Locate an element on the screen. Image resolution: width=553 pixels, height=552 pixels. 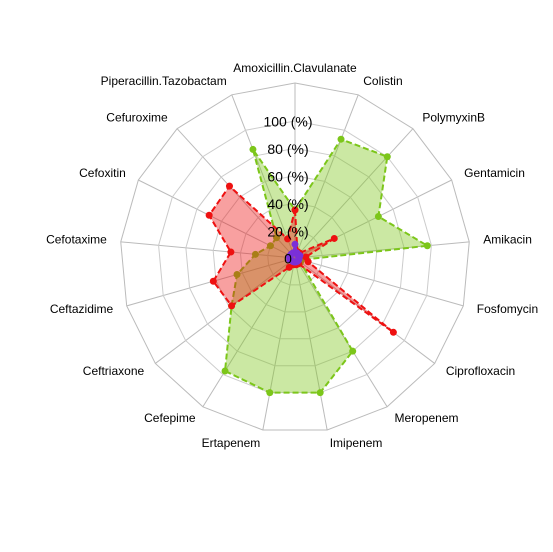
y-tick-label: 20 (%) is located at coordinates (287, 231).